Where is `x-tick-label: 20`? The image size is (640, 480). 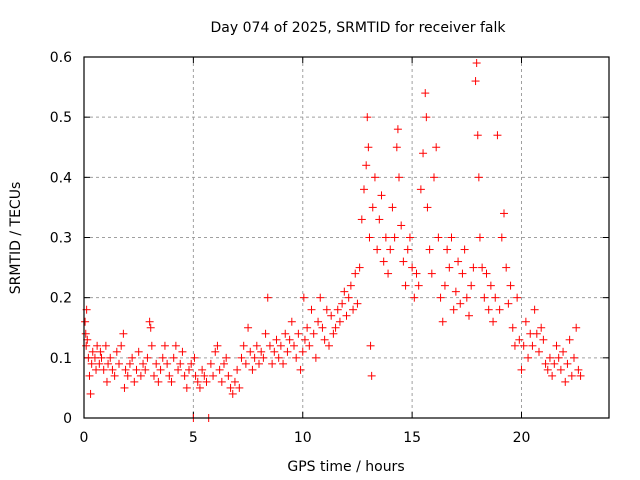
x-tick-label: 20 is located at coordinates (522, 438).